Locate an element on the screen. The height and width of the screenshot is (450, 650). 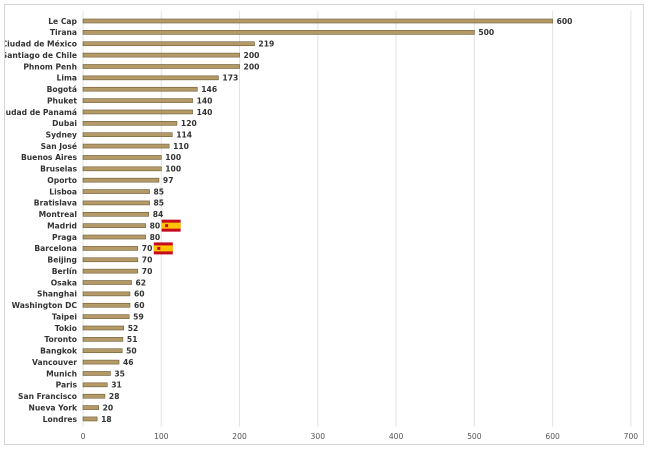
x-tick-label: 600 is located at coordinates (552, 436).